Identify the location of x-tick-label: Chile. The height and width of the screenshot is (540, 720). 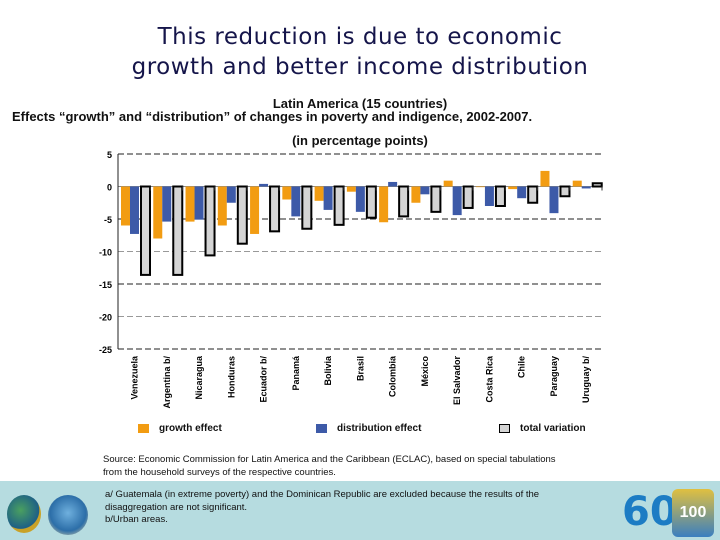
(522, 367).